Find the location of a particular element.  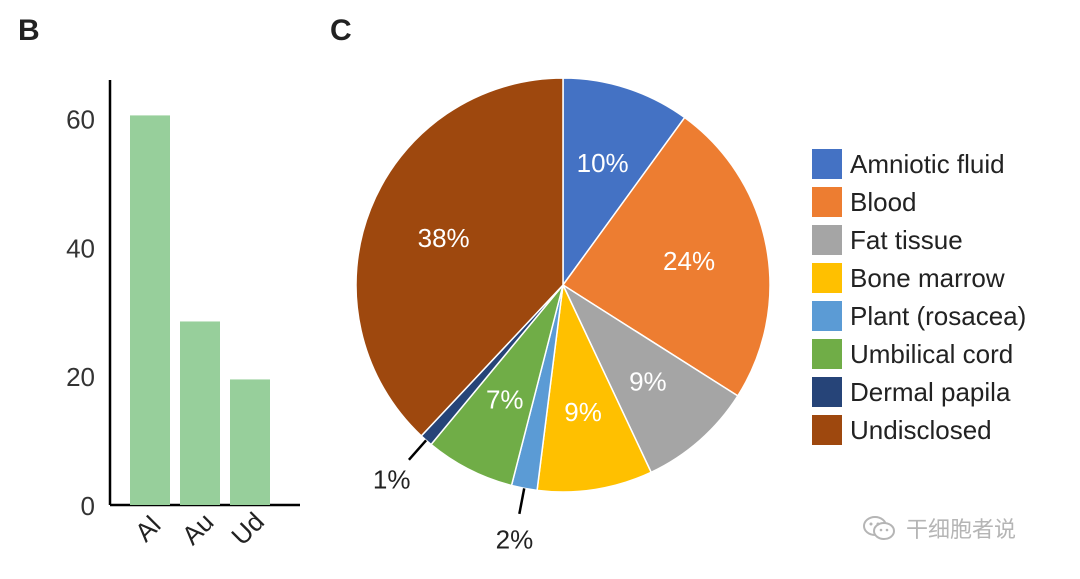

bar-ud is located at coordinates (250, 442).